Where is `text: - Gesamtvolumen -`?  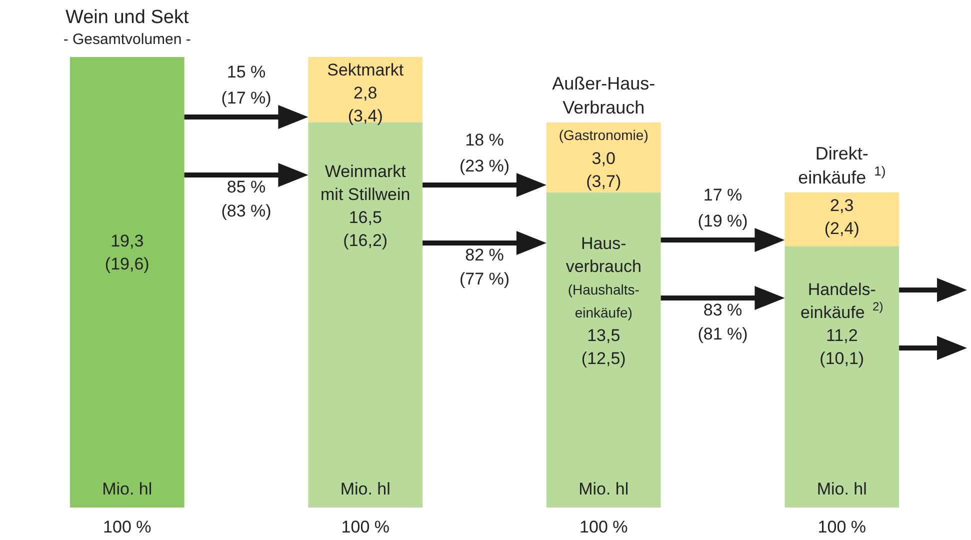 text: - Gesamtvolumen - is located at coordinates (127, 39).